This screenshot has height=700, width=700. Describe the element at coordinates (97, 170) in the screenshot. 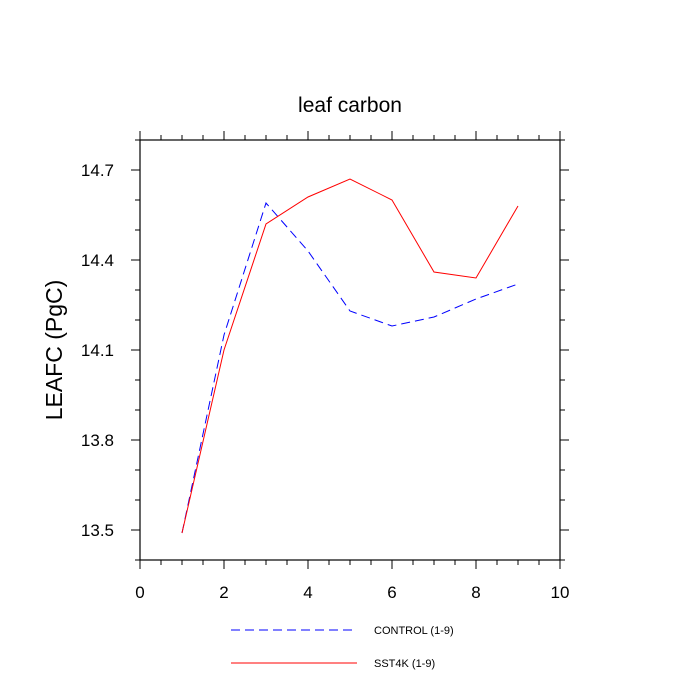

I see `y-tick-label: 14.7` at that location.